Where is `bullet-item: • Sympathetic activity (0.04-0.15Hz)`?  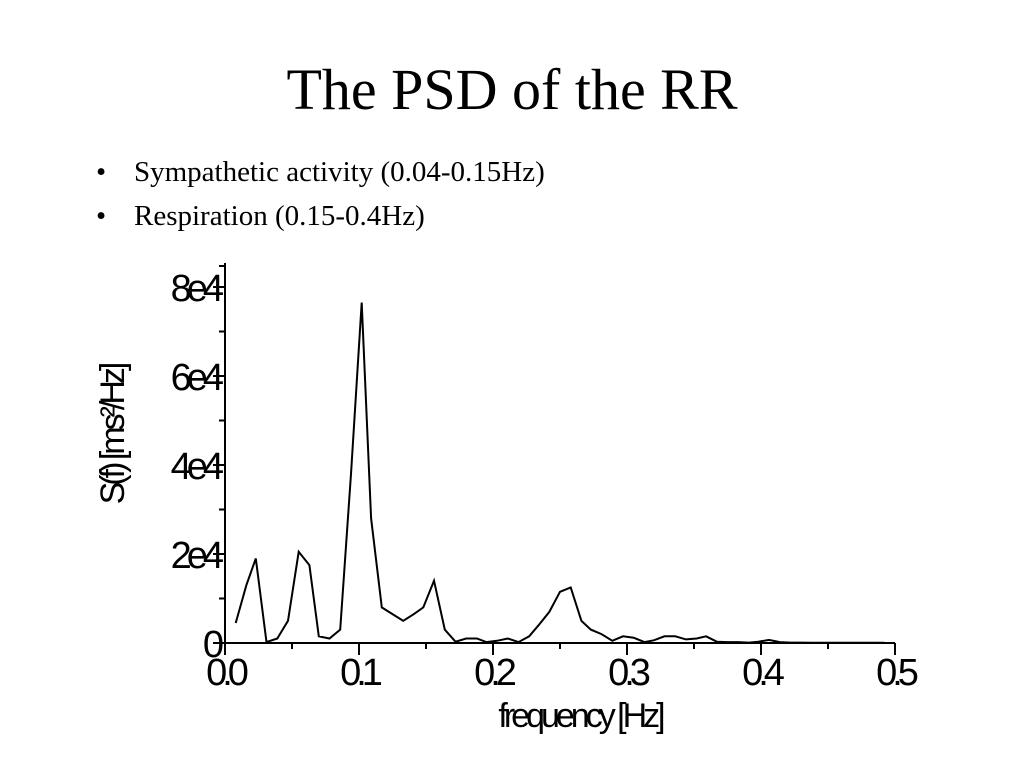
bullet-item: • Sympathetic activity (0.04-0.15Hz) is located at coordinates (320, 172).